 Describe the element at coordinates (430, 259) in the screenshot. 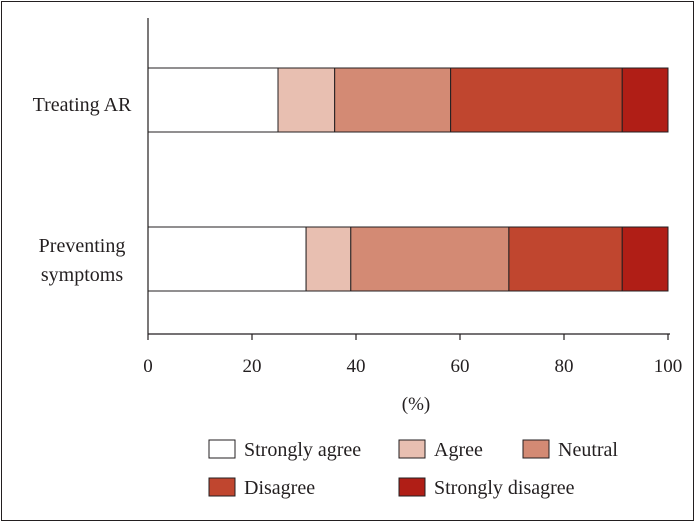

I see `bar-preventing-symptoms-neutral` at that location.